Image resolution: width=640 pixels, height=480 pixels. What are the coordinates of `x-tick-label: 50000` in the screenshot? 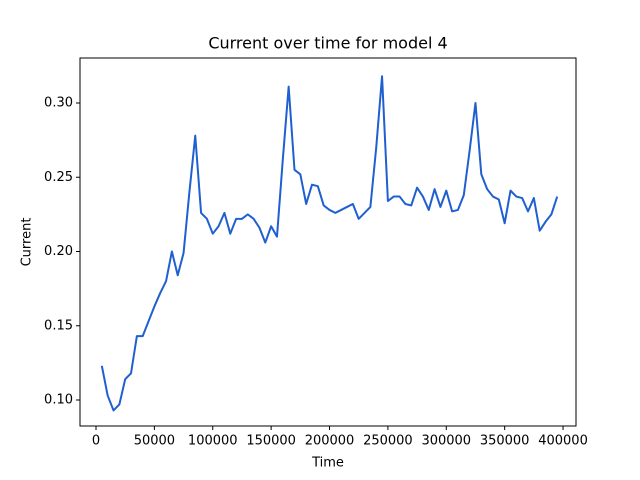 It's located at (154, 441).